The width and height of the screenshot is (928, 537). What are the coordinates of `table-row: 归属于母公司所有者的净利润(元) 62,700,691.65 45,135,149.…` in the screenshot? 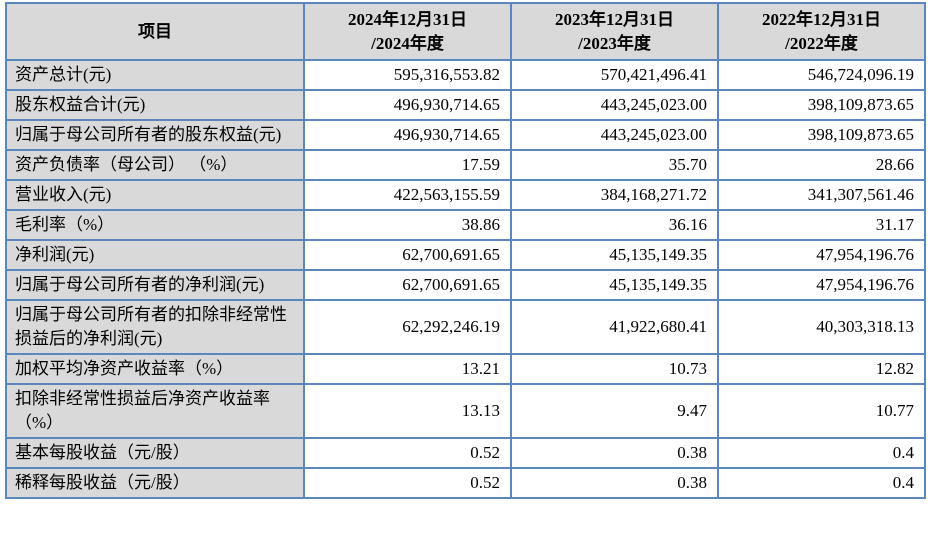 It's located at (465, 285).